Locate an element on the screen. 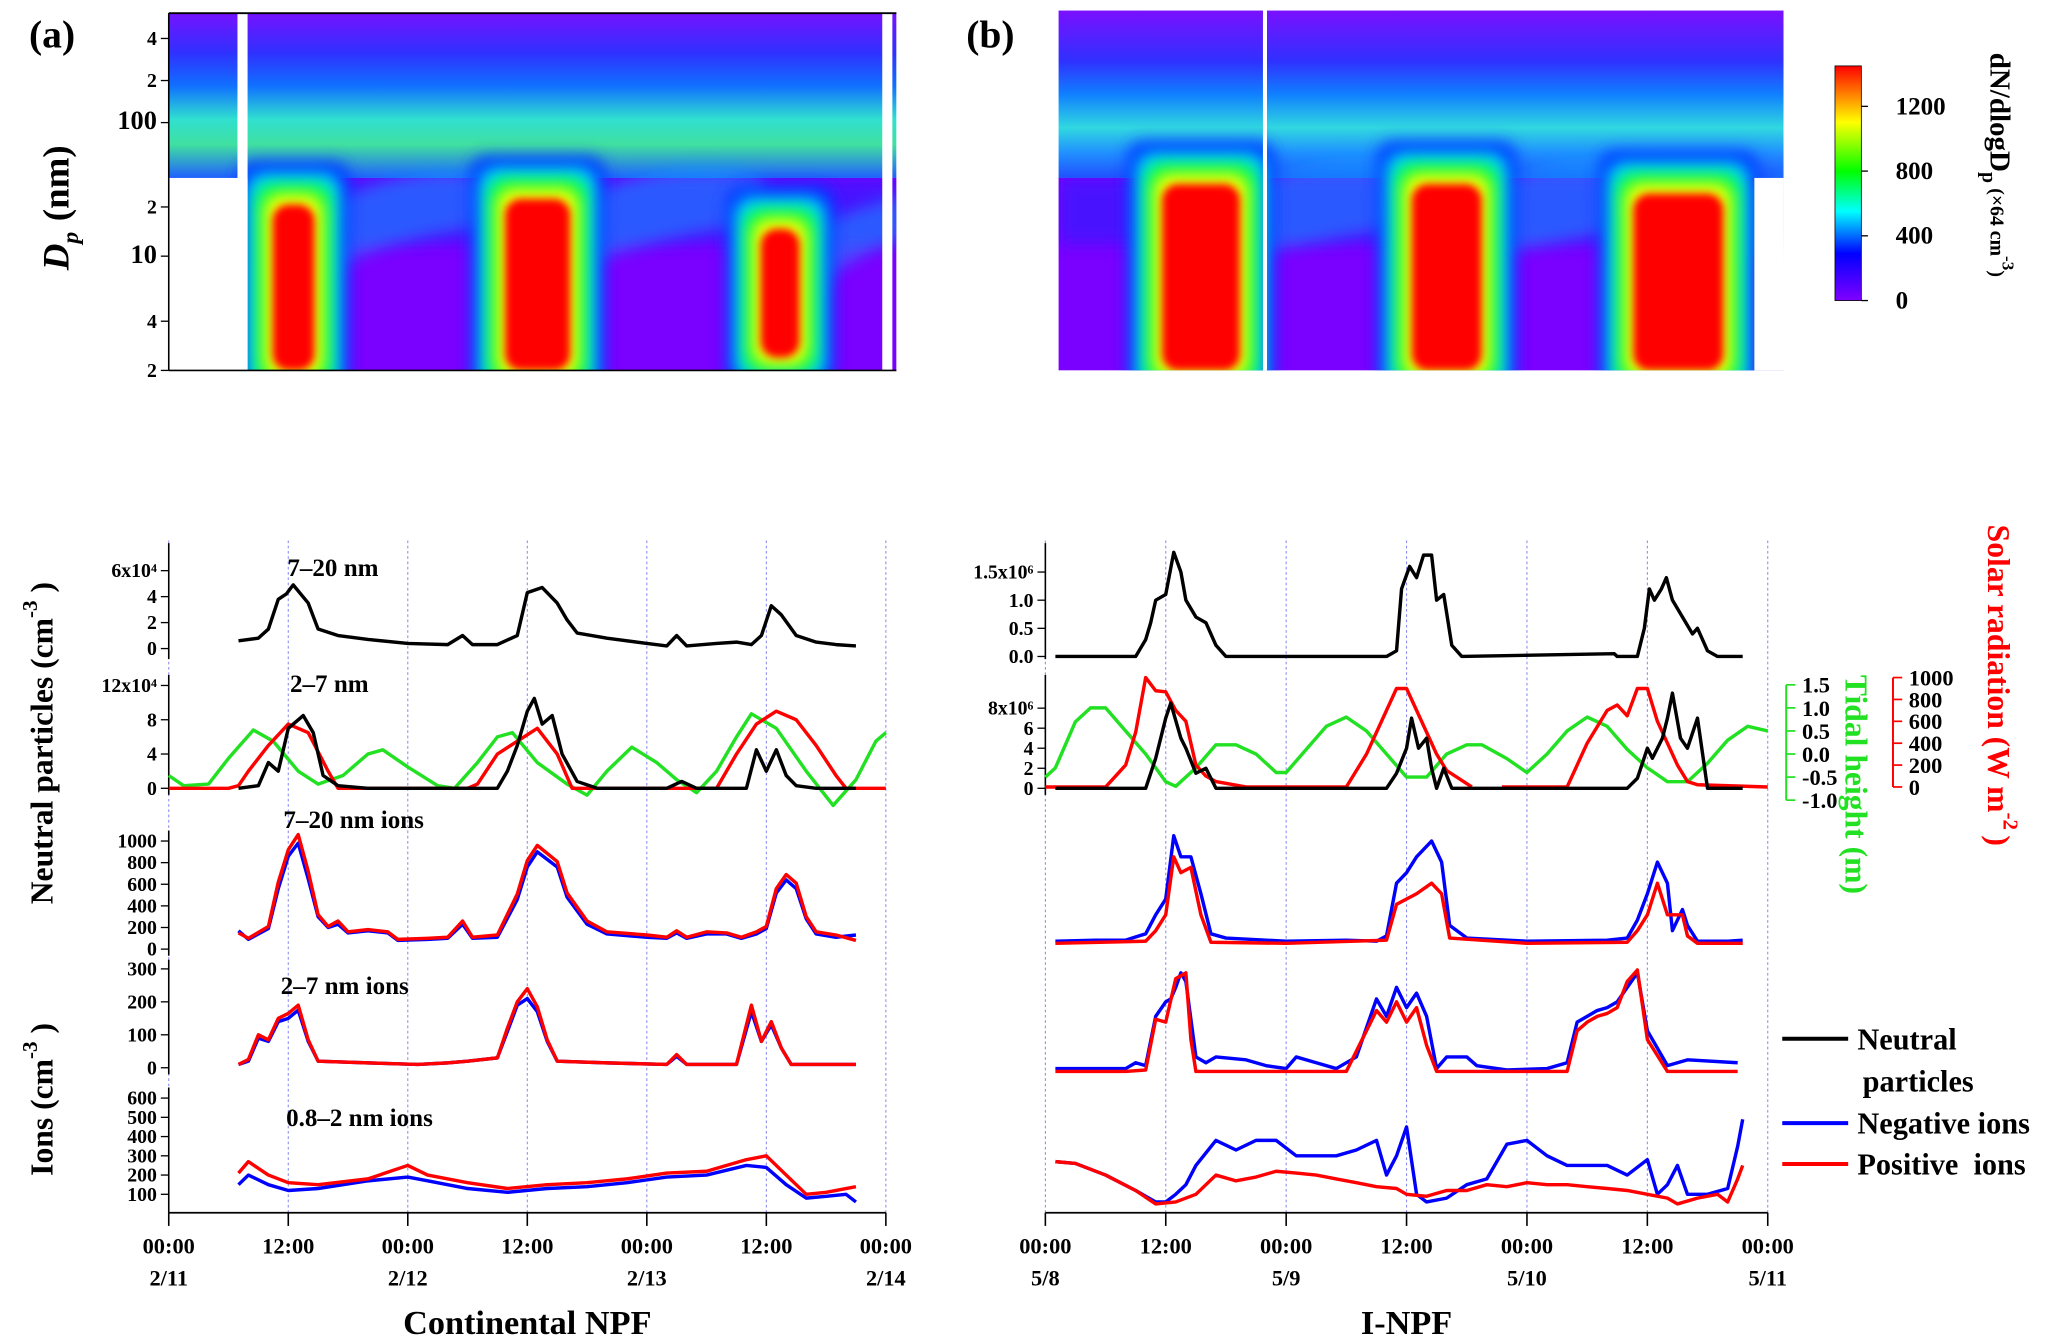 Image resolution: width=2067 pixels, height=1343 pixels. ions-ylabel: Ions (cm-3) is located at coordinates (39, 1099).